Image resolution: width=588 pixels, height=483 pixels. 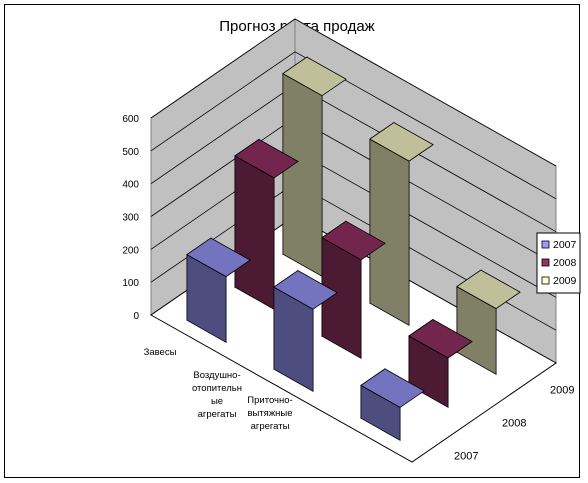 I want to click on legend-label: 2007, so click(x=565, y=245).